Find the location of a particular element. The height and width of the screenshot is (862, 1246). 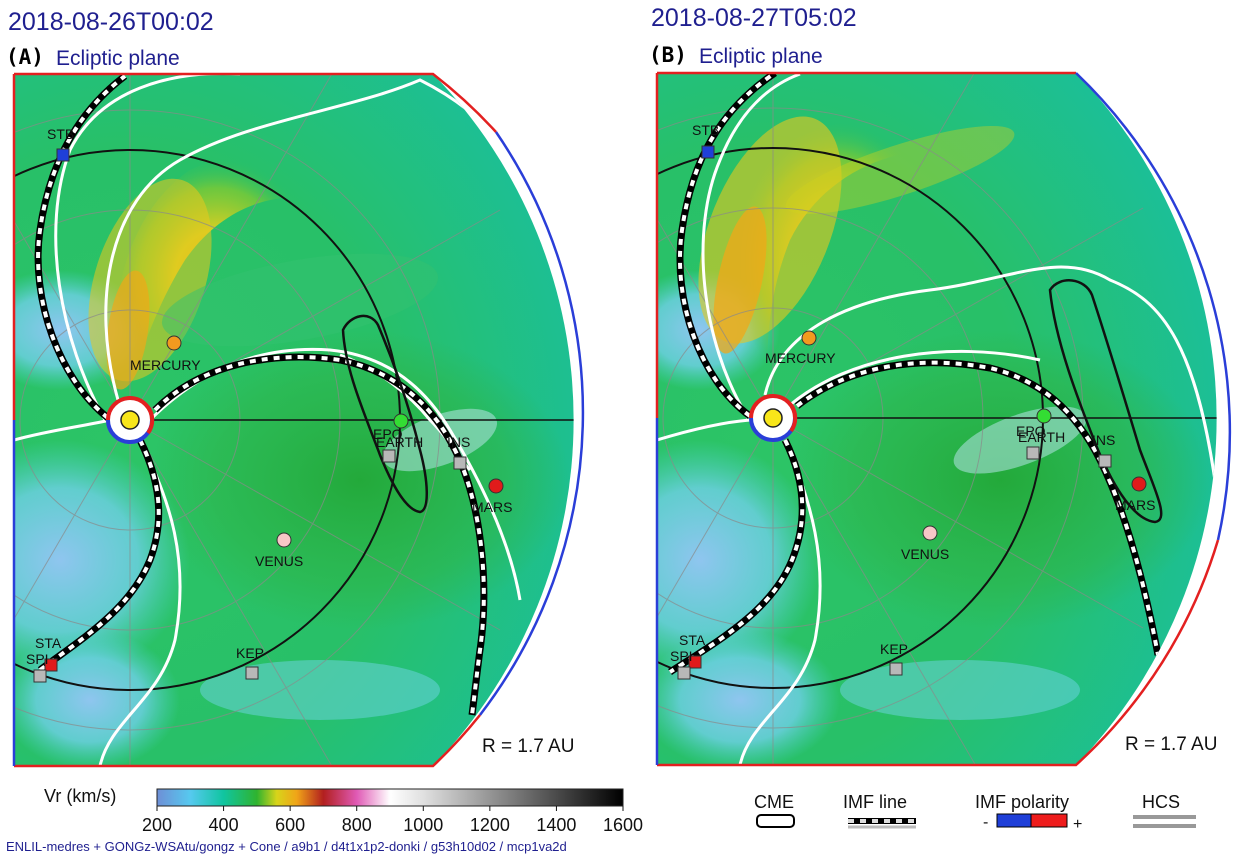

legend-cme-symbol is located at coordinates (775, 821).